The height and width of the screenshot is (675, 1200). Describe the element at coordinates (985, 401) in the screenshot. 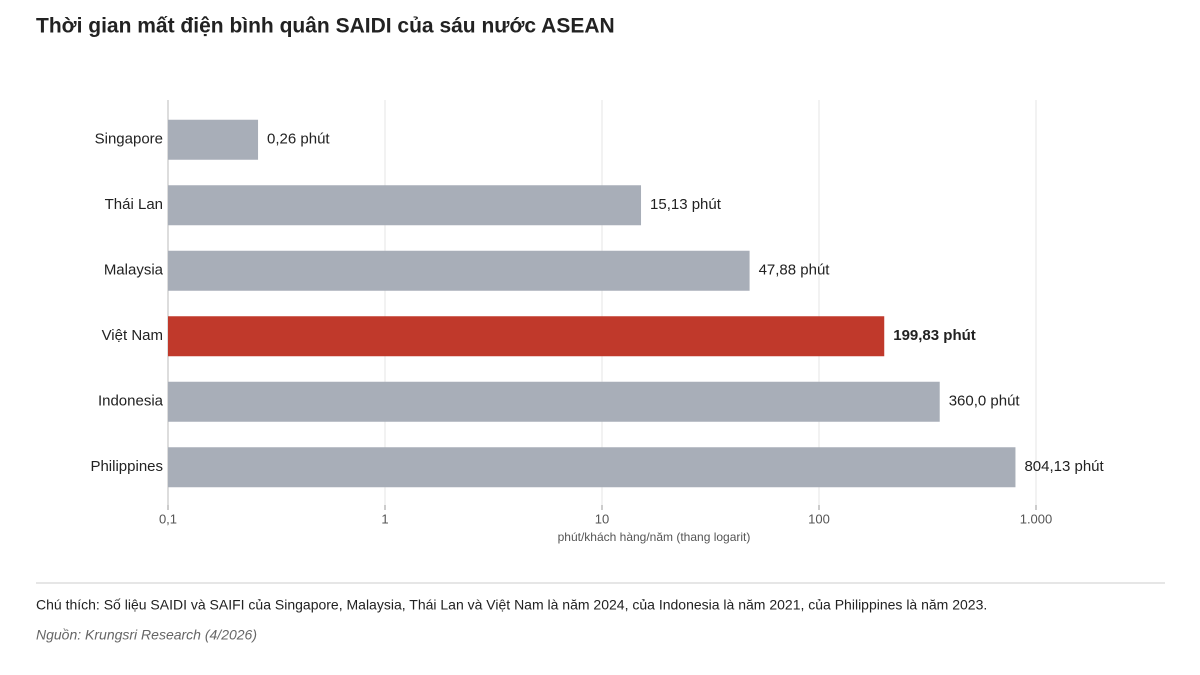

I see `value-label: 360,0 phút` at that location.